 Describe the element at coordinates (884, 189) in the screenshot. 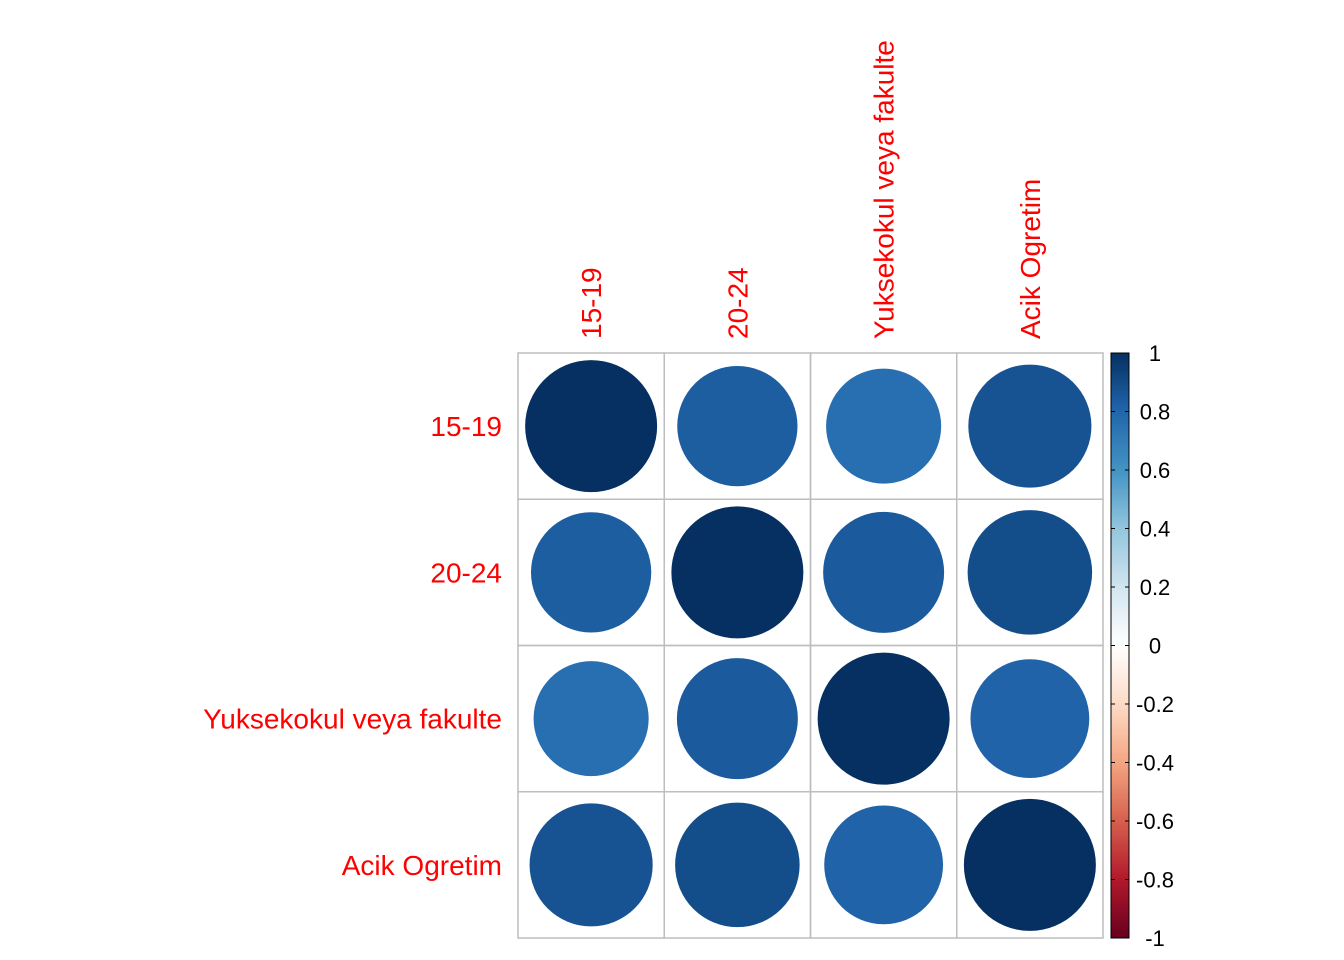

I see `column-label: Yuksekokul veya fakulte` at that location.